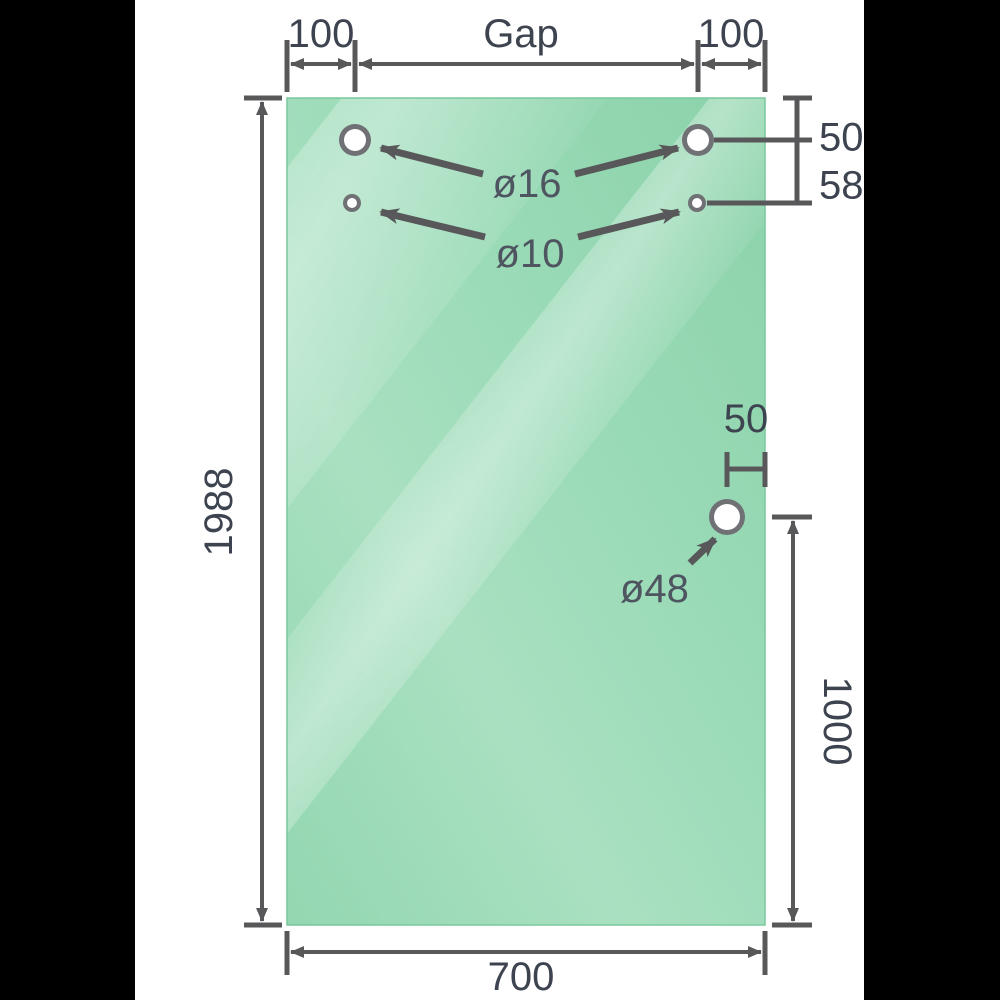 This screenshot has width=1000, height=1000. I want to click on callout-dia10: ø10, so click(530, 242).